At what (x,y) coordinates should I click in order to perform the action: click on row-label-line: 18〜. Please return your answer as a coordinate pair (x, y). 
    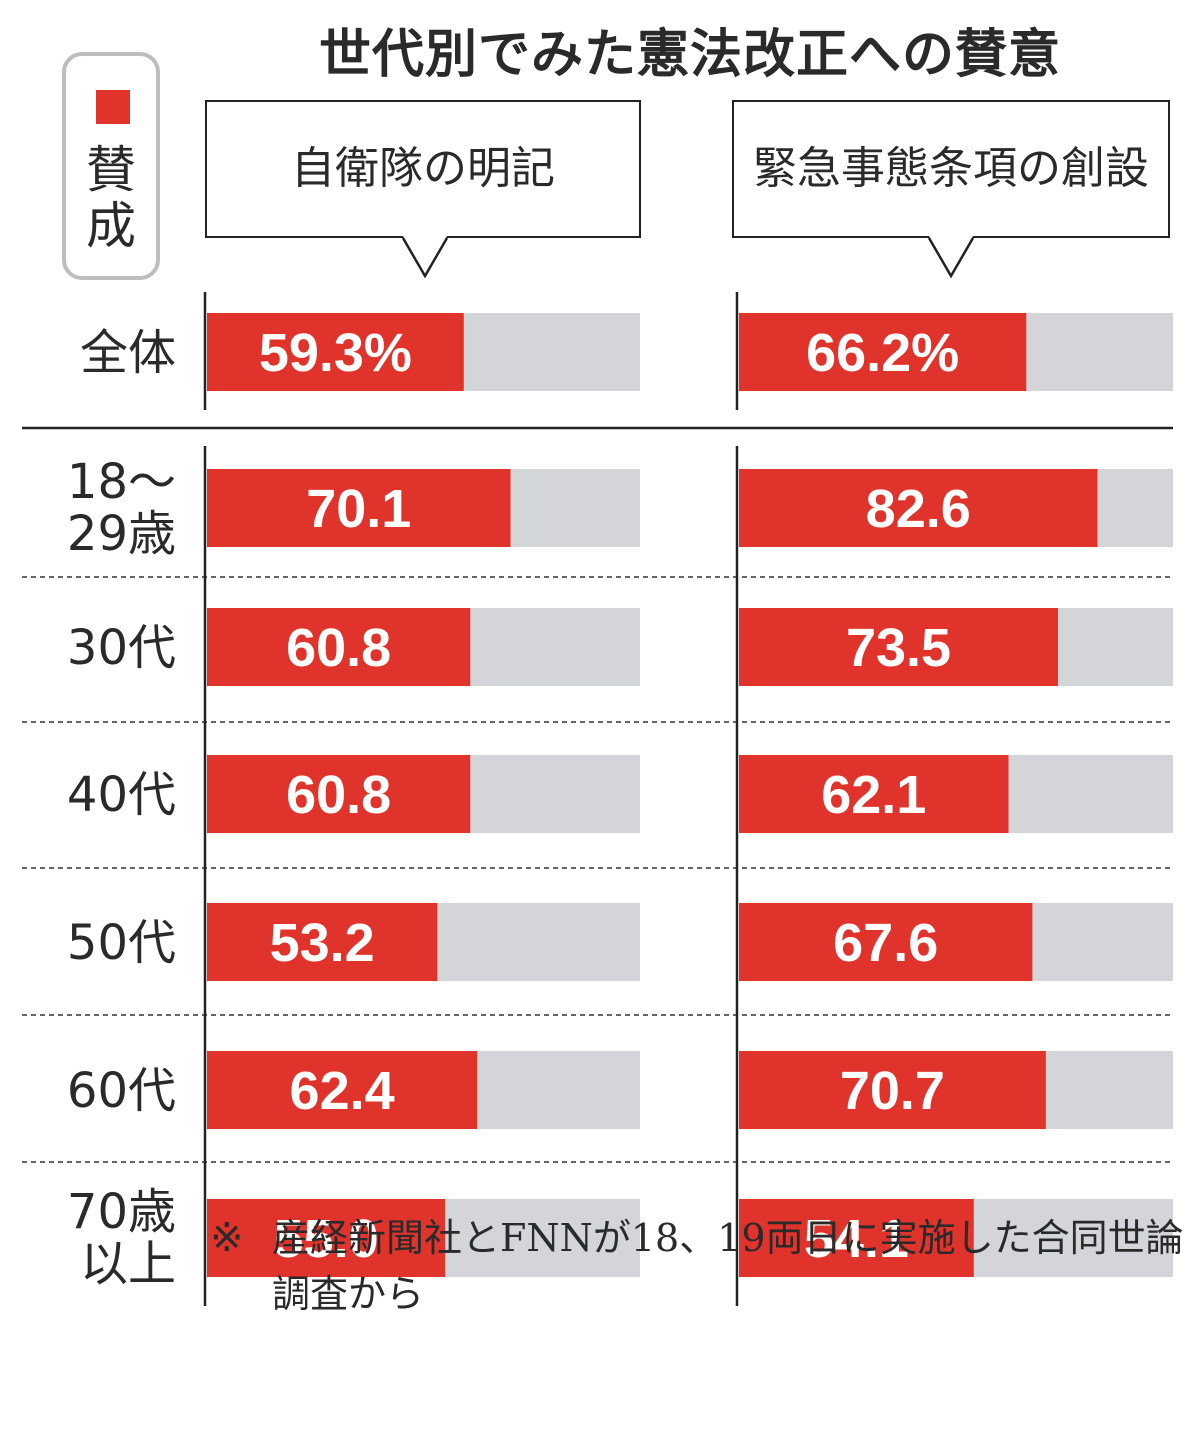
    Looking at the image, I should click on (121, 482).